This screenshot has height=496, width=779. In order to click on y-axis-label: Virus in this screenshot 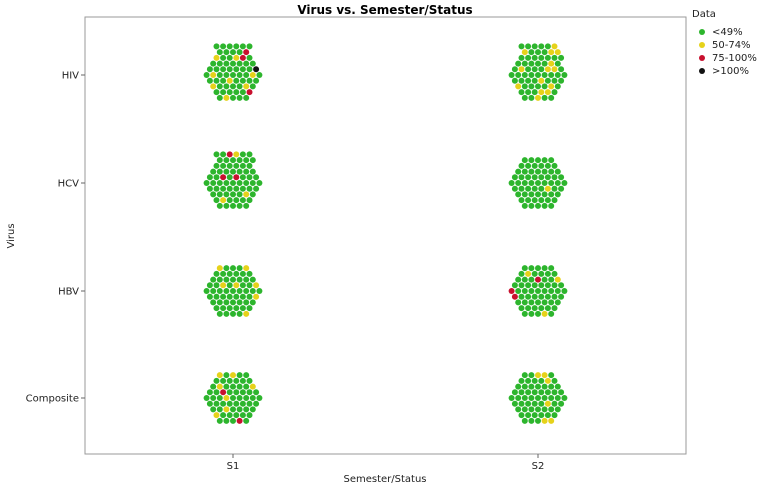, I will do `click(11, 235)`.